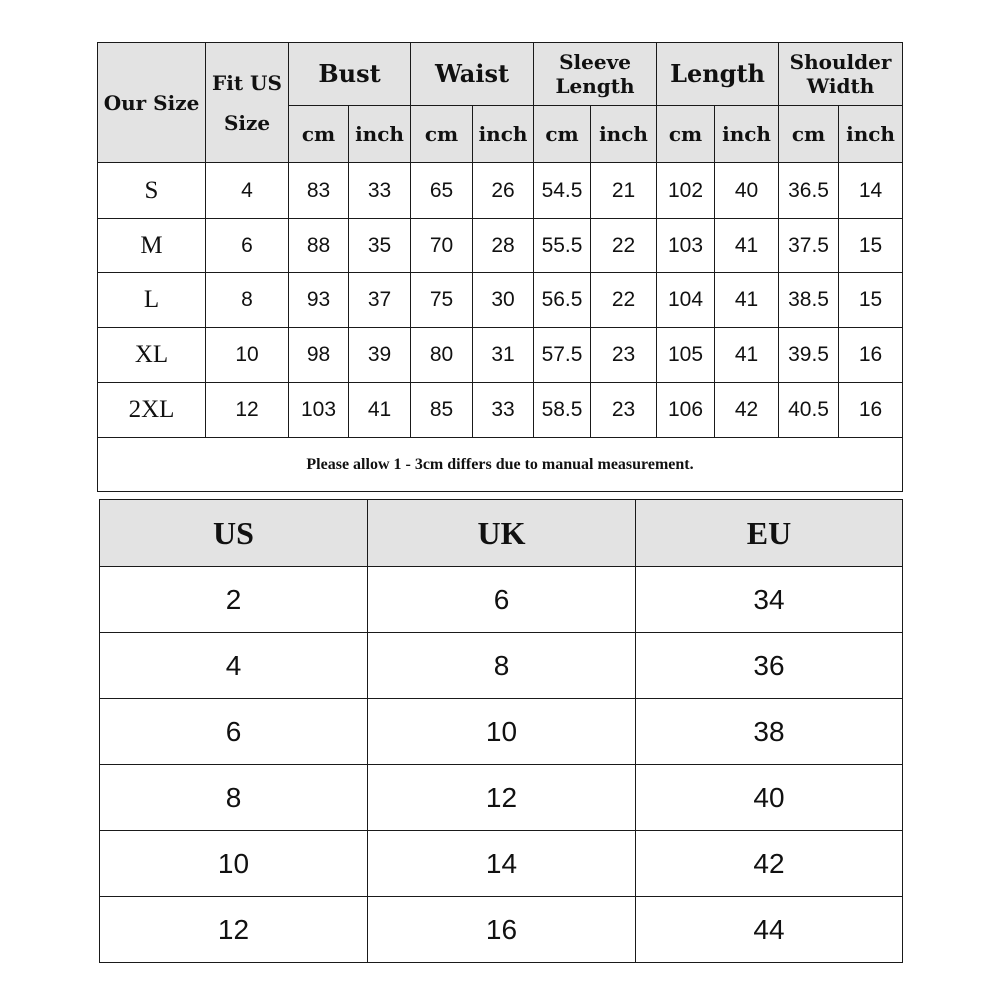 The height and width of the screenshot is (1000, 1000). I want to click on size-value: 28, so click(503, 245).